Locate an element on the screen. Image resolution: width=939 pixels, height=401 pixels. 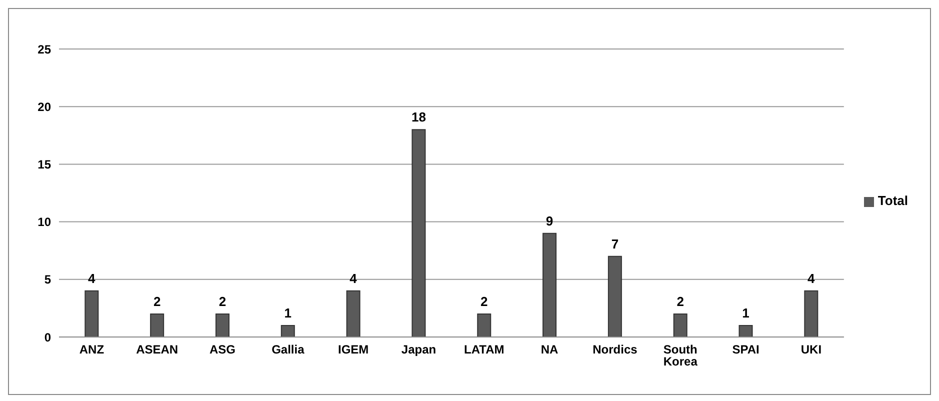
x-tick-label: NA is located at coordinates (549, 349).